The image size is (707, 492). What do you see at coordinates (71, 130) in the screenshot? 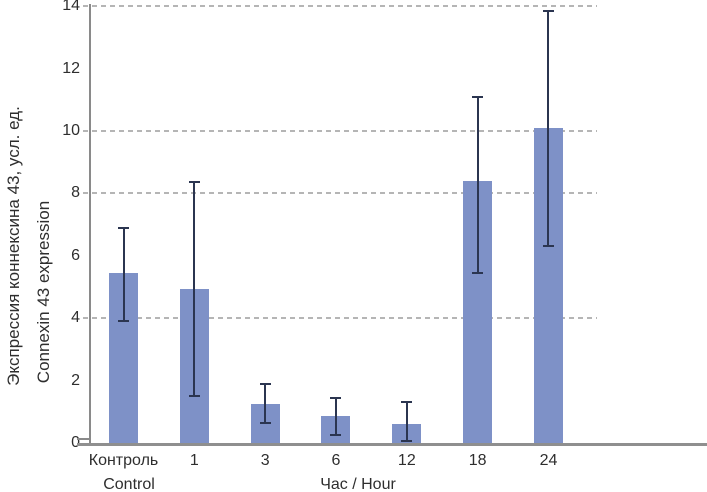
I see `y-tick-label: 10` at bounding box center [71, 130].